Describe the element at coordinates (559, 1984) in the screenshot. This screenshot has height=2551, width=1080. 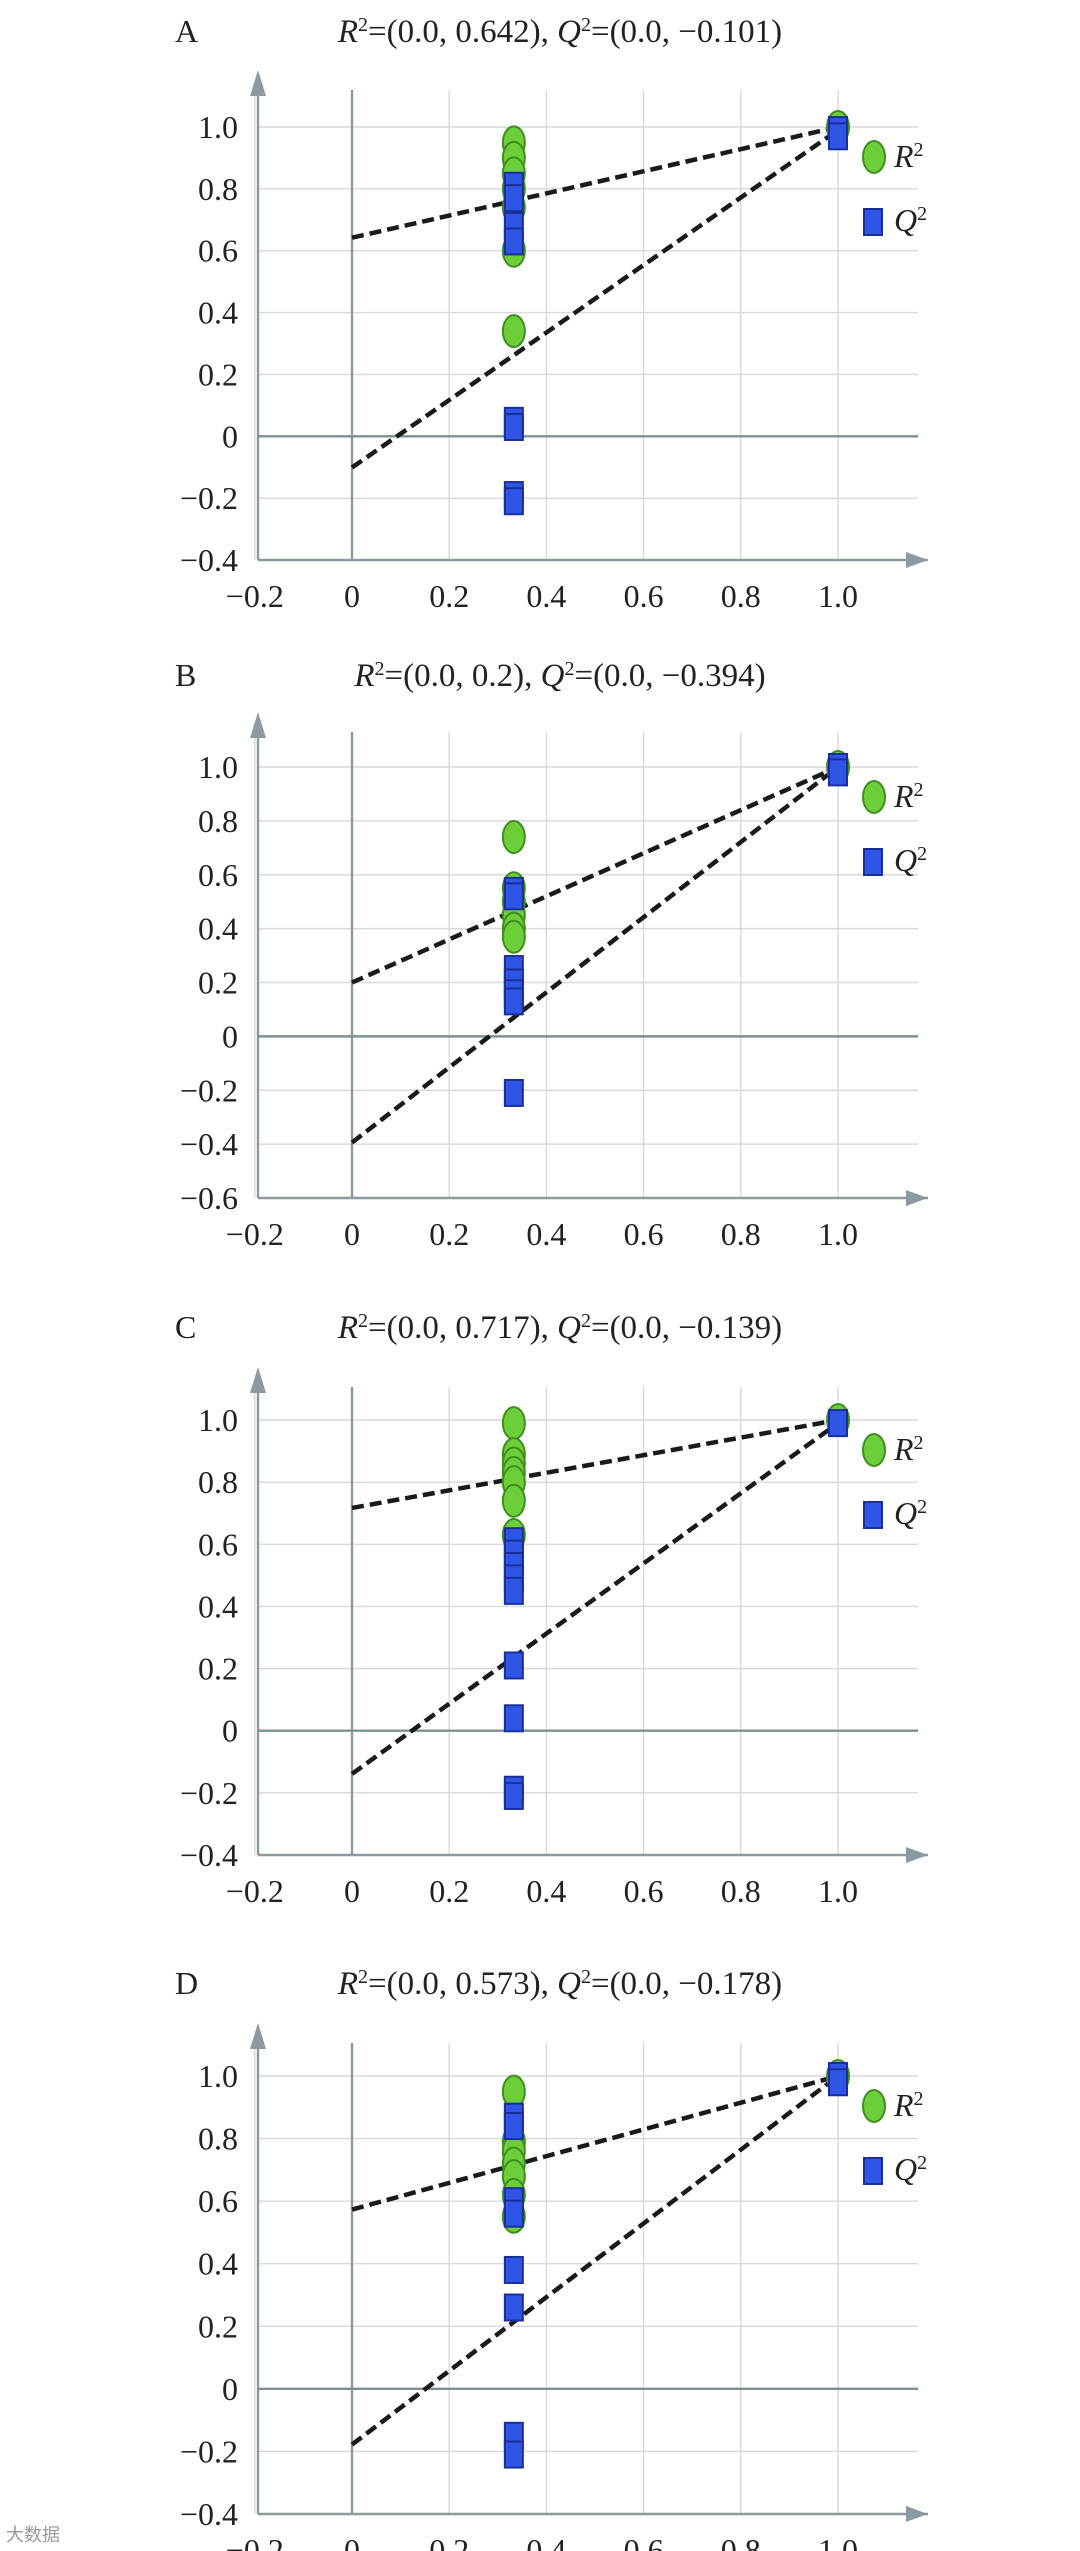
I see `panel-title: R2=(0.0, 0.573), Q2=(0.0, −0.178)` at that location.